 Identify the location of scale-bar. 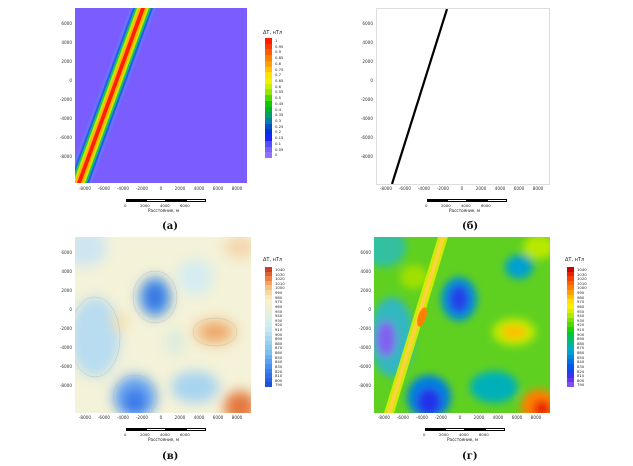
(166, 430).